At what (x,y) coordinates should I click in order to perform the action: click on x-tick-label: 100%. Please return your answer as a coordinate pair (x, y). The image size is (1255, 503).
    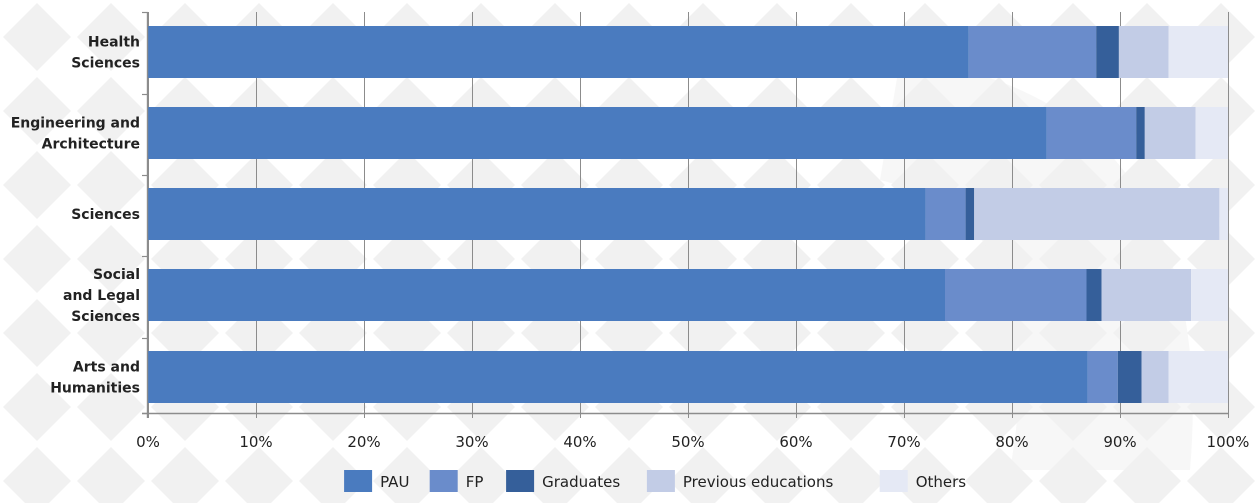
    Looking at the image, I should click on (1228, 442).